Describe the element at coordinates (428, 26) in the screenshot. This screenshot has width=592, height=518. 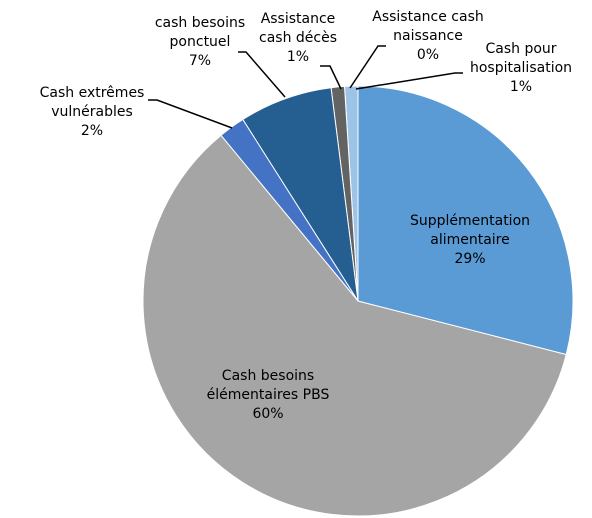
I see `slice-name: Assistance cash naissance` at that location.